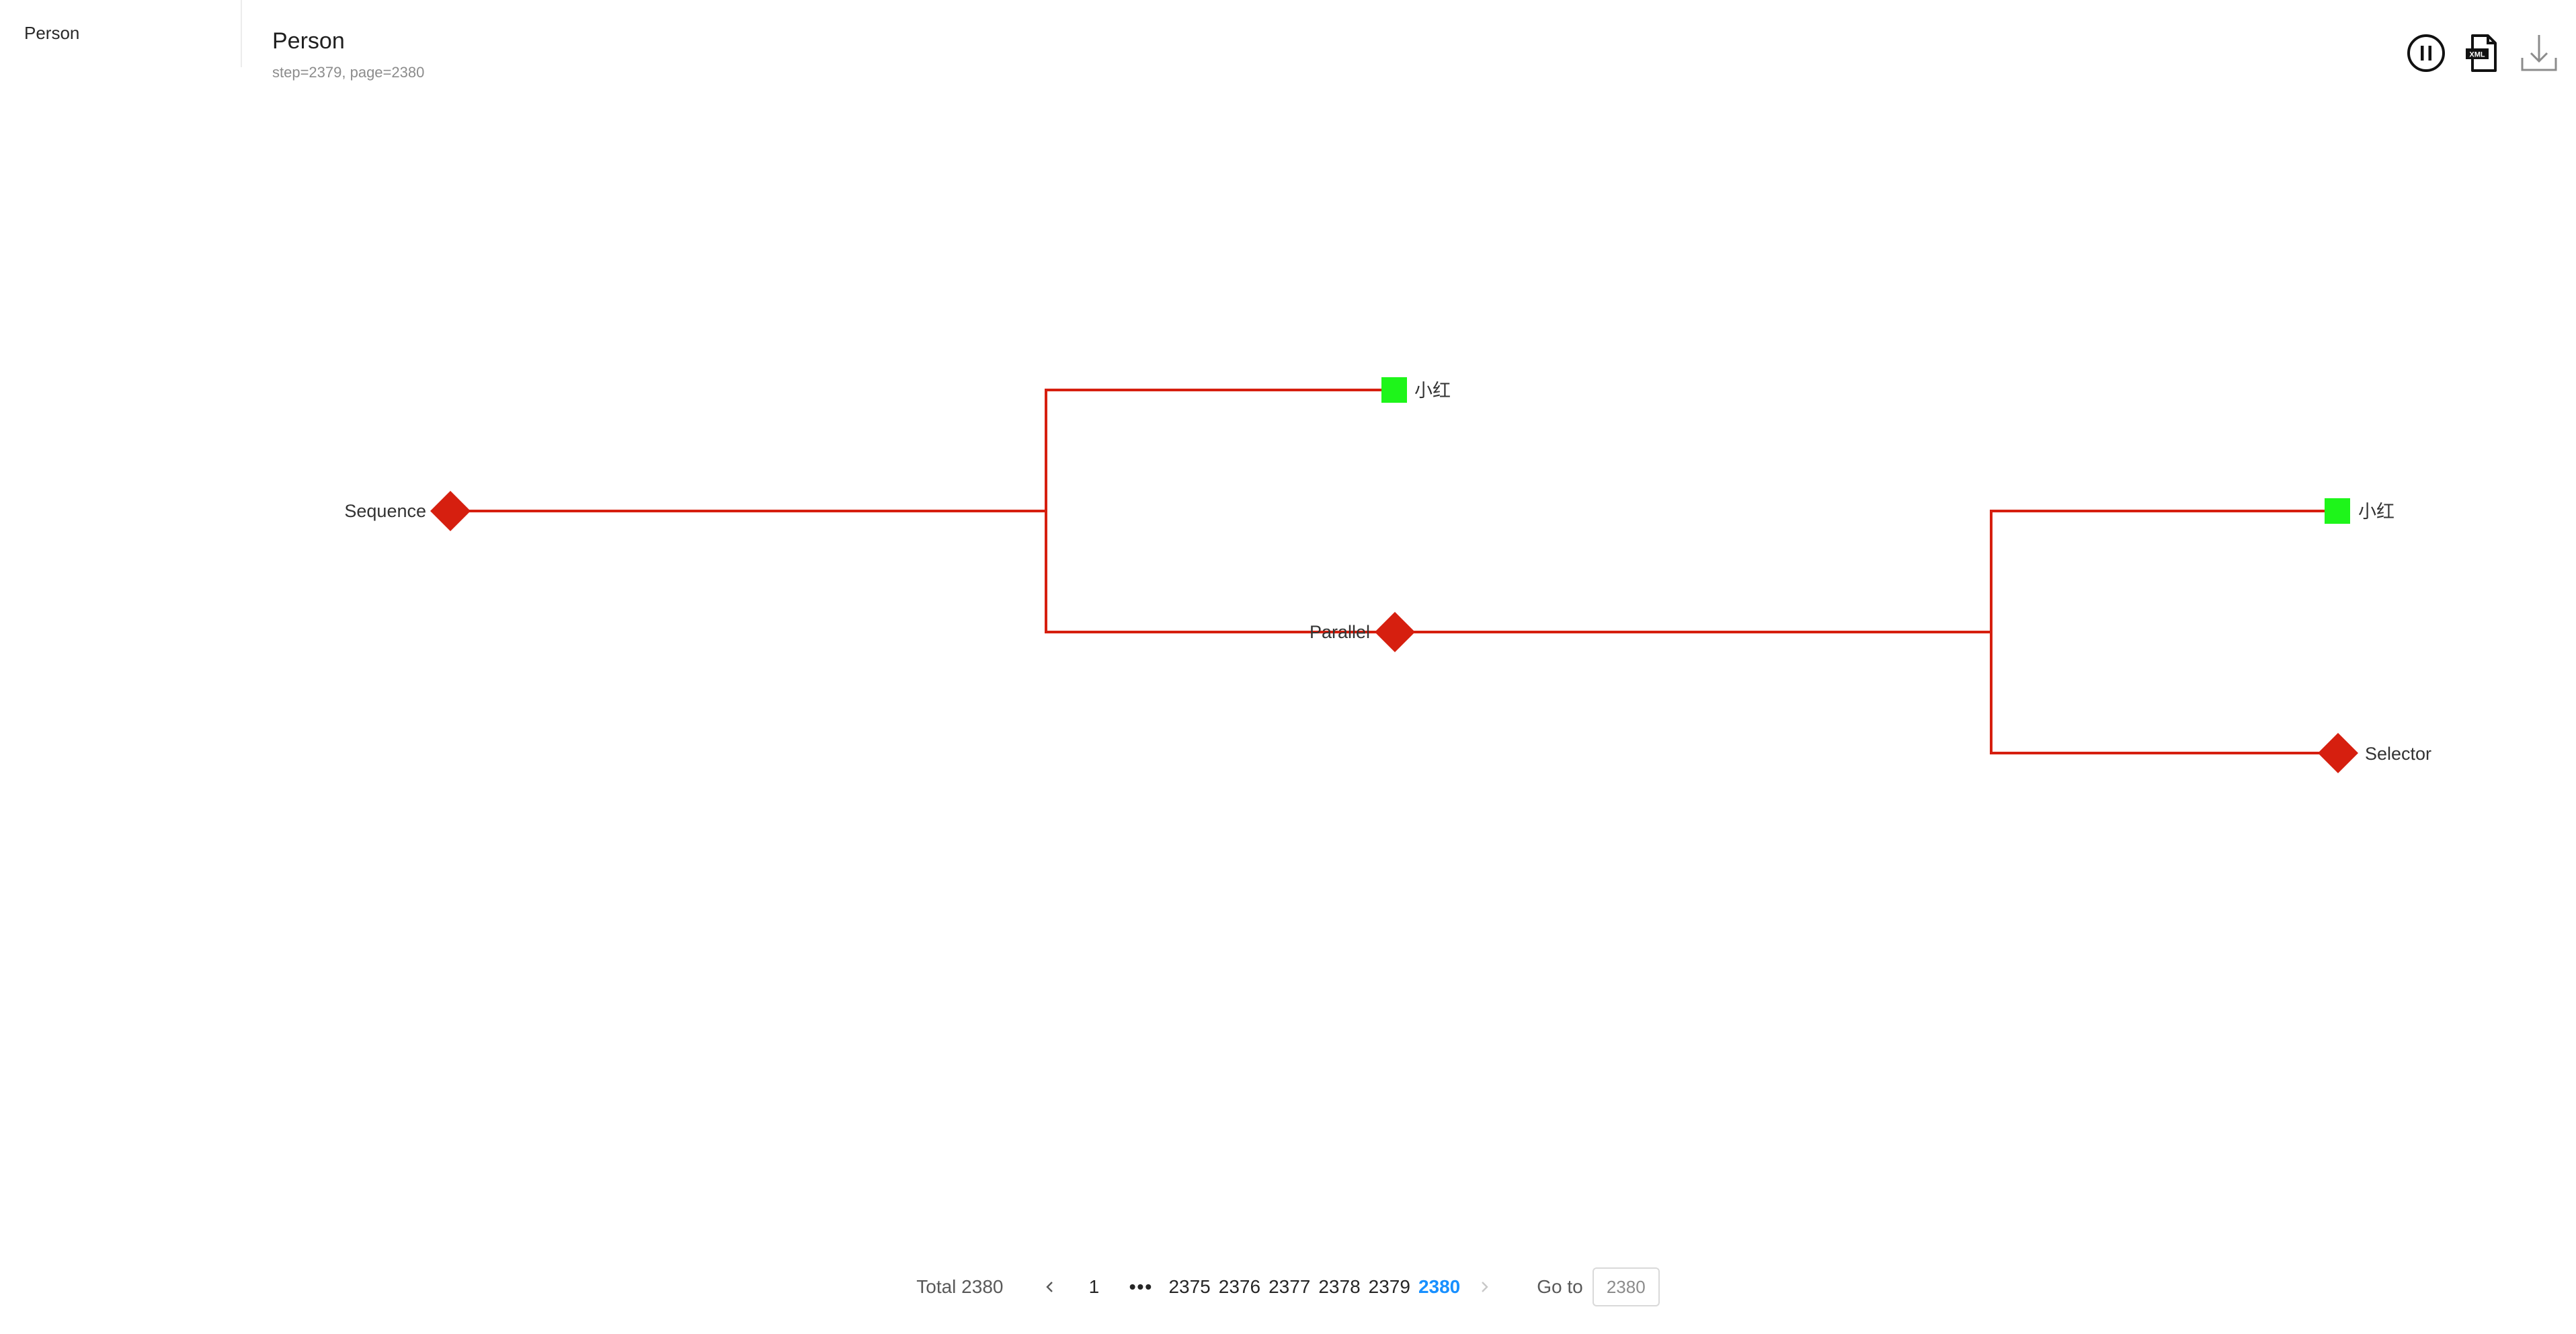 This screenshot has width=2576, height=1334. What do you see at coordinates (1239, 1286) in the screenshot?
I see `page-item: 2376` at bounding box center [1239, 1286].